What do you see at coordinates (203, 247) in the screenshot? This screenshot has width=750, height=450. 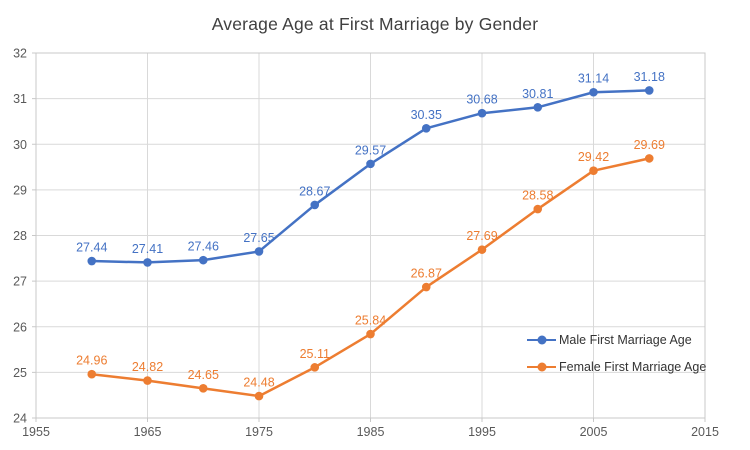 I see `data-label: 27.46` at bounding box center [203, 247].